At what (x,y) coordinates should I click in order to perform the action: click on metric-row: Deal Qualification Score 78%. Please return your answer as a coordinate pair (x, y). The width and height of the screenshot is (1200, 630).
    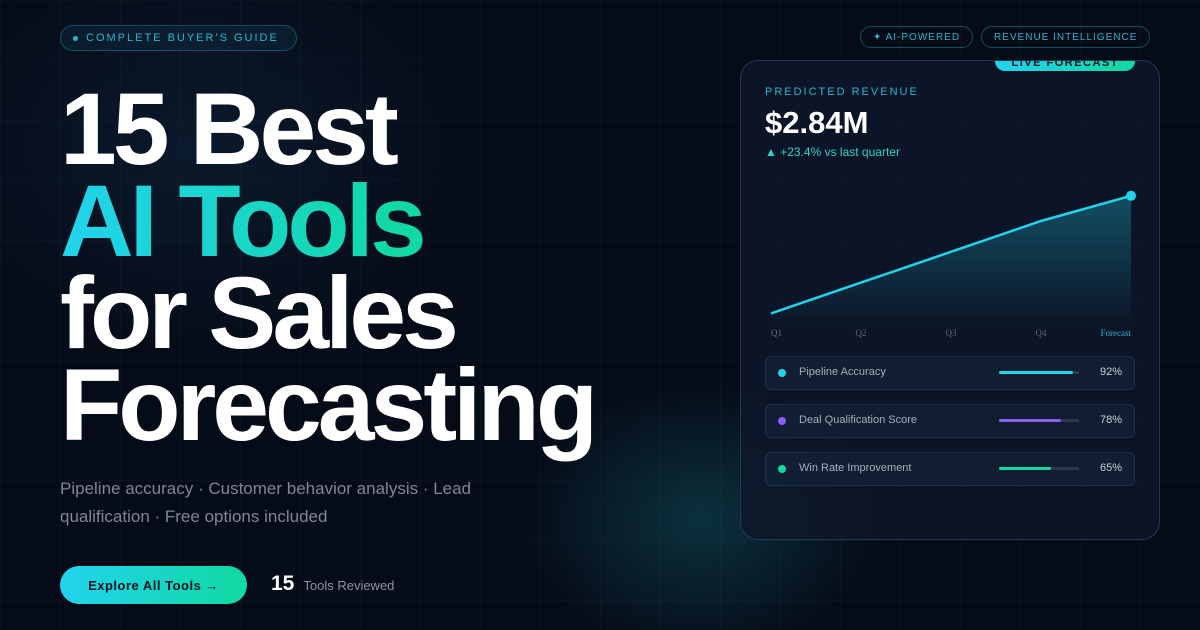
    Looking at the image, I should click on (950, 421).